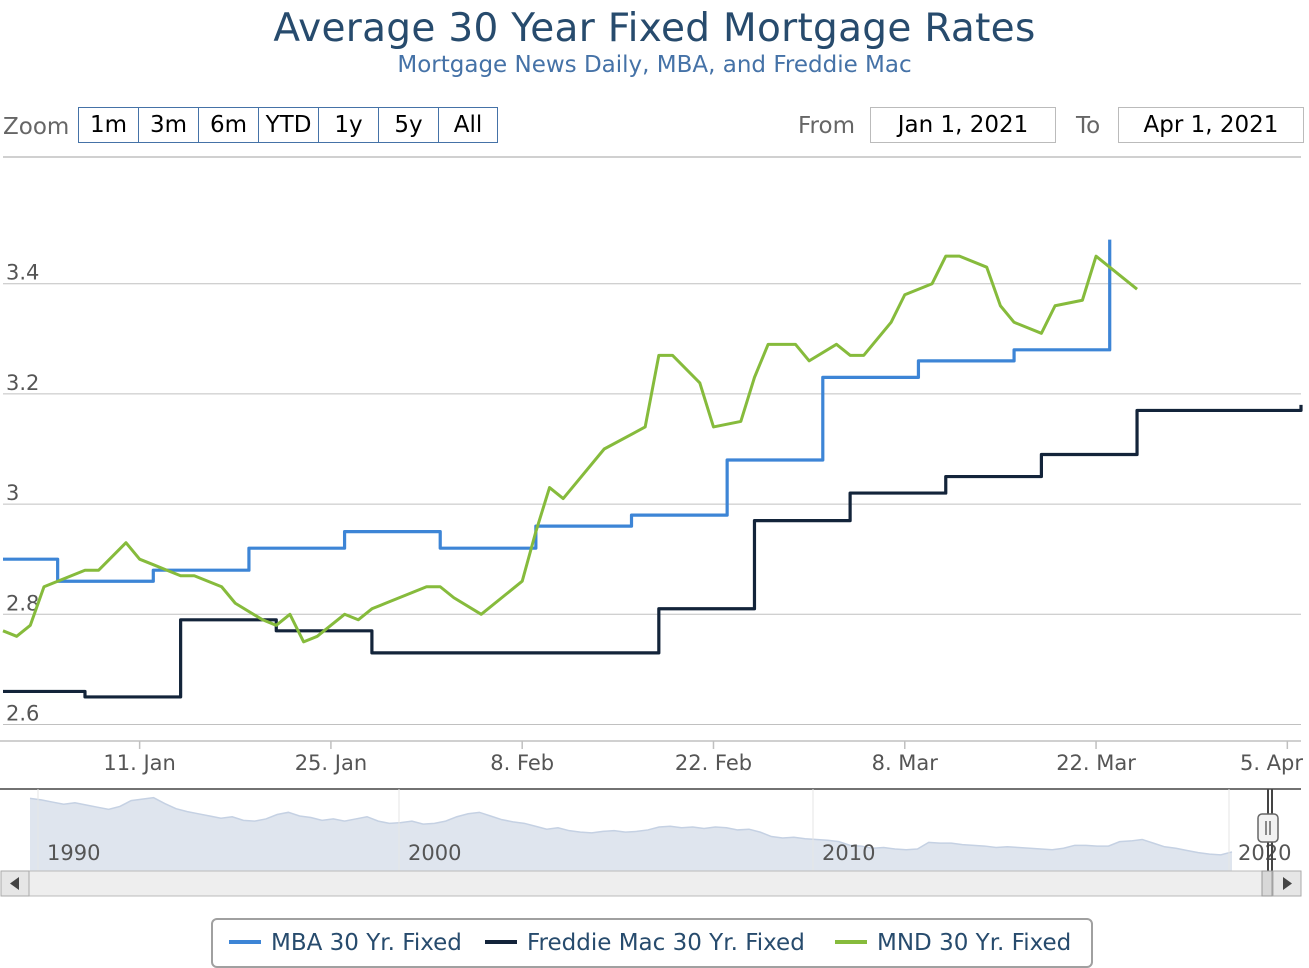 The image size is (1309, 968). What do you see at coordinates (22, 383) in the screenshot?
I see `y-tick-label: 3.2` at bounding box center [22, 383].